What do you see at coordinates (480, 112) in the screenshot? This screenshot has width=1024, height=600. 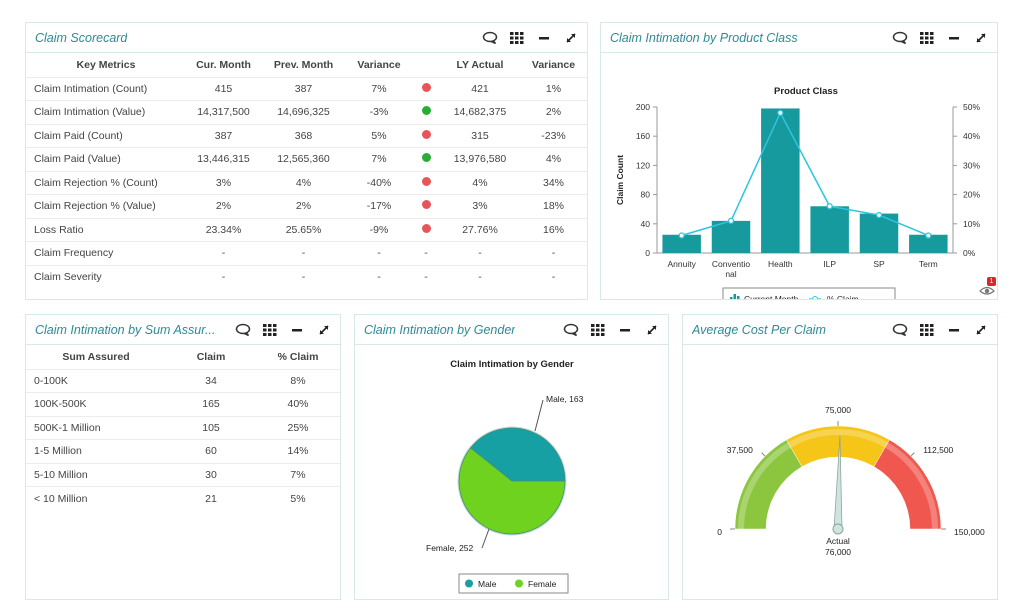 I see `ly-actual-cell: 14,682,375` at bounding box center [480, 112].